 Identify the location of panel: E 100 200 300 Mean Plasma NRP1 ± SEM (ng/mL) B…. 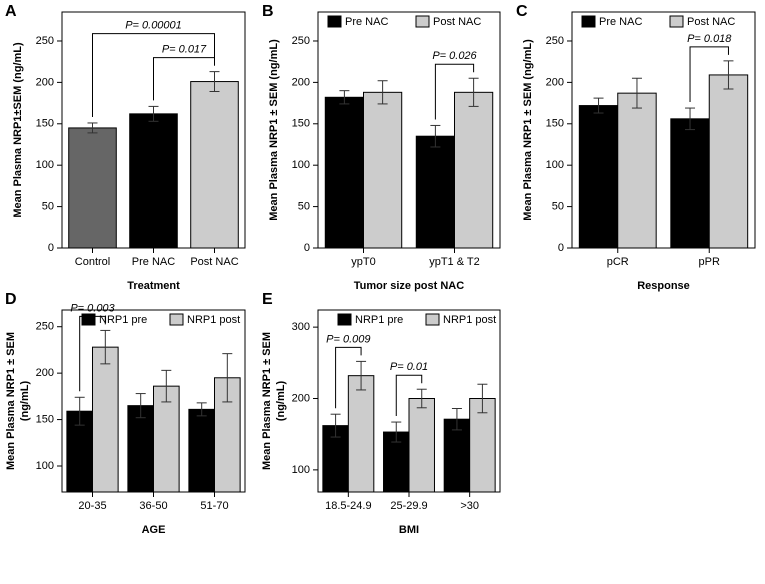
(381, 413).